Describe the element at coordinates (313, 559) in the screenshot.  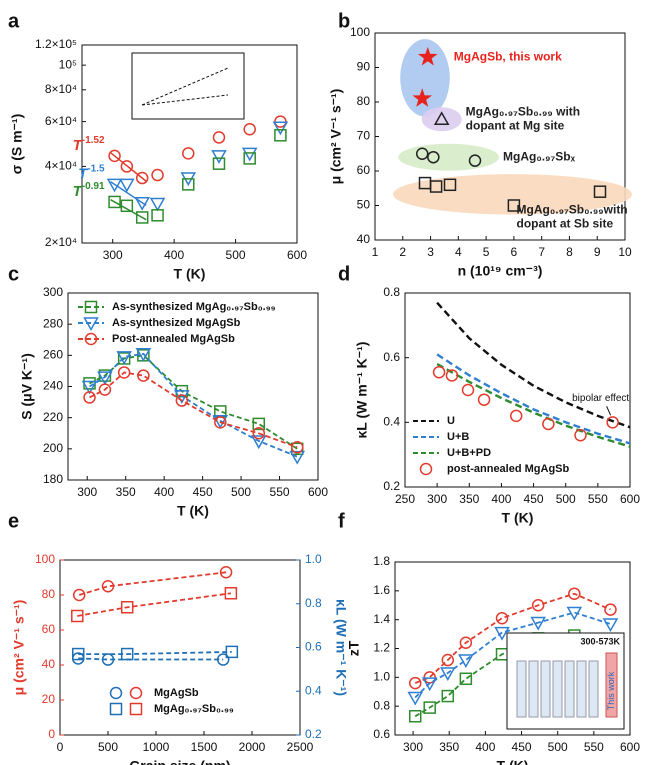
I see `y2-tick-label: 1.0` at that location.